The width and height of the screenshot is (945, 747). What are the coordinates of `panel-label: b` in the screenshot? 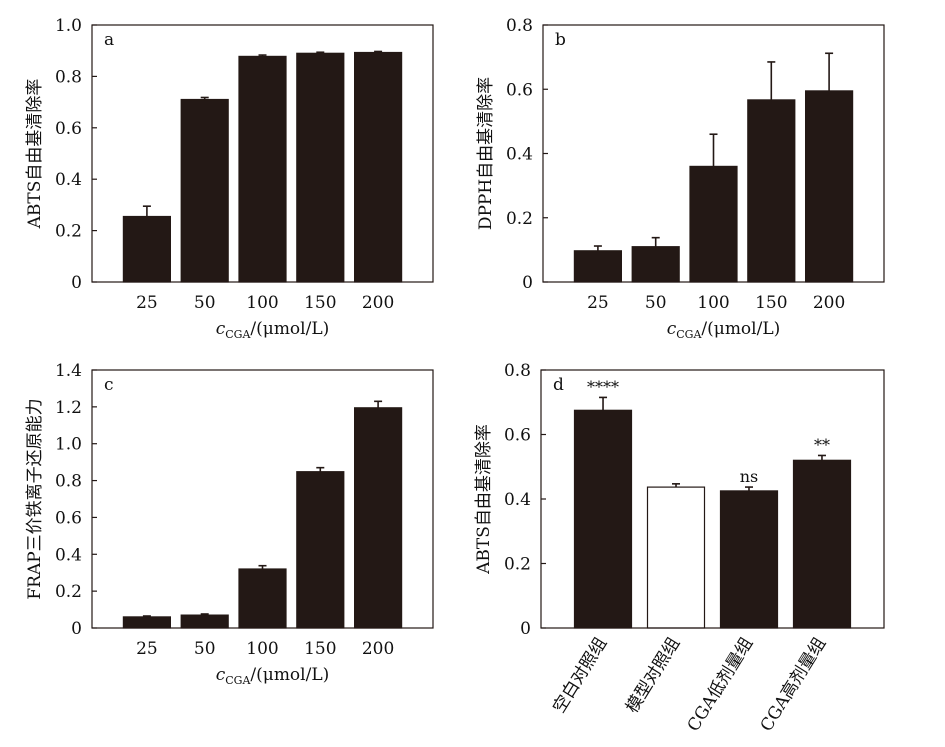 It's located at (560, 40).